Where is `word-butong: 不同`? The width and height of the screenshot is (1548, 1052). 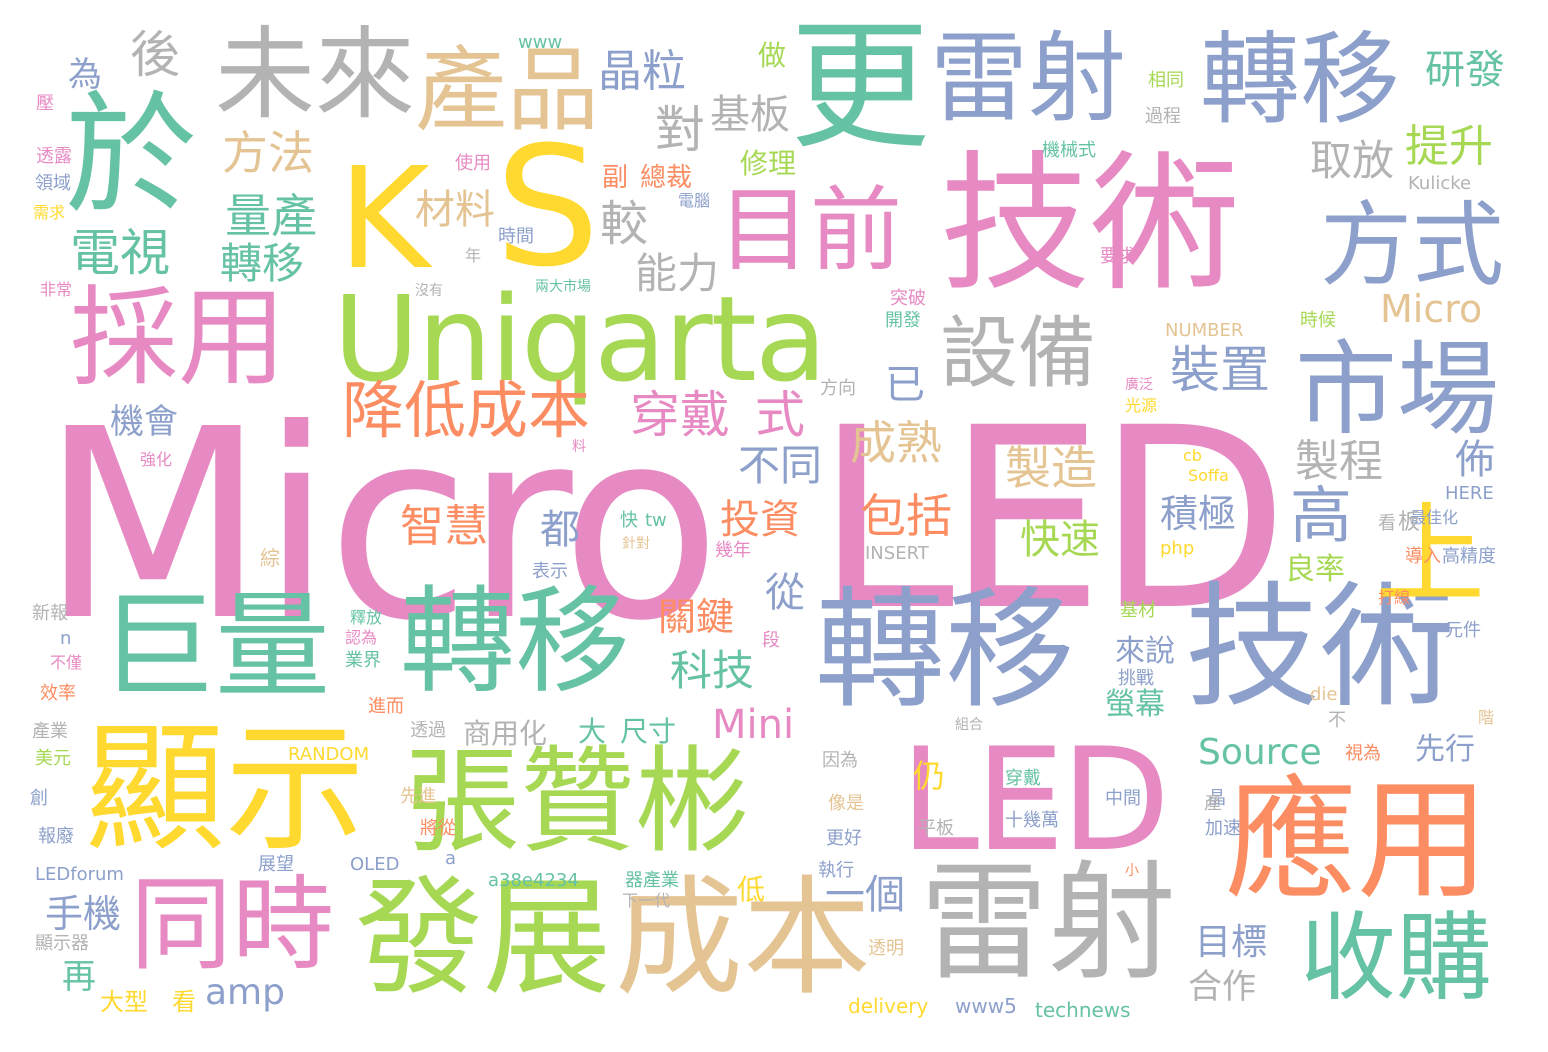
word-butong: 不同 is located at coordinates (780, 465).